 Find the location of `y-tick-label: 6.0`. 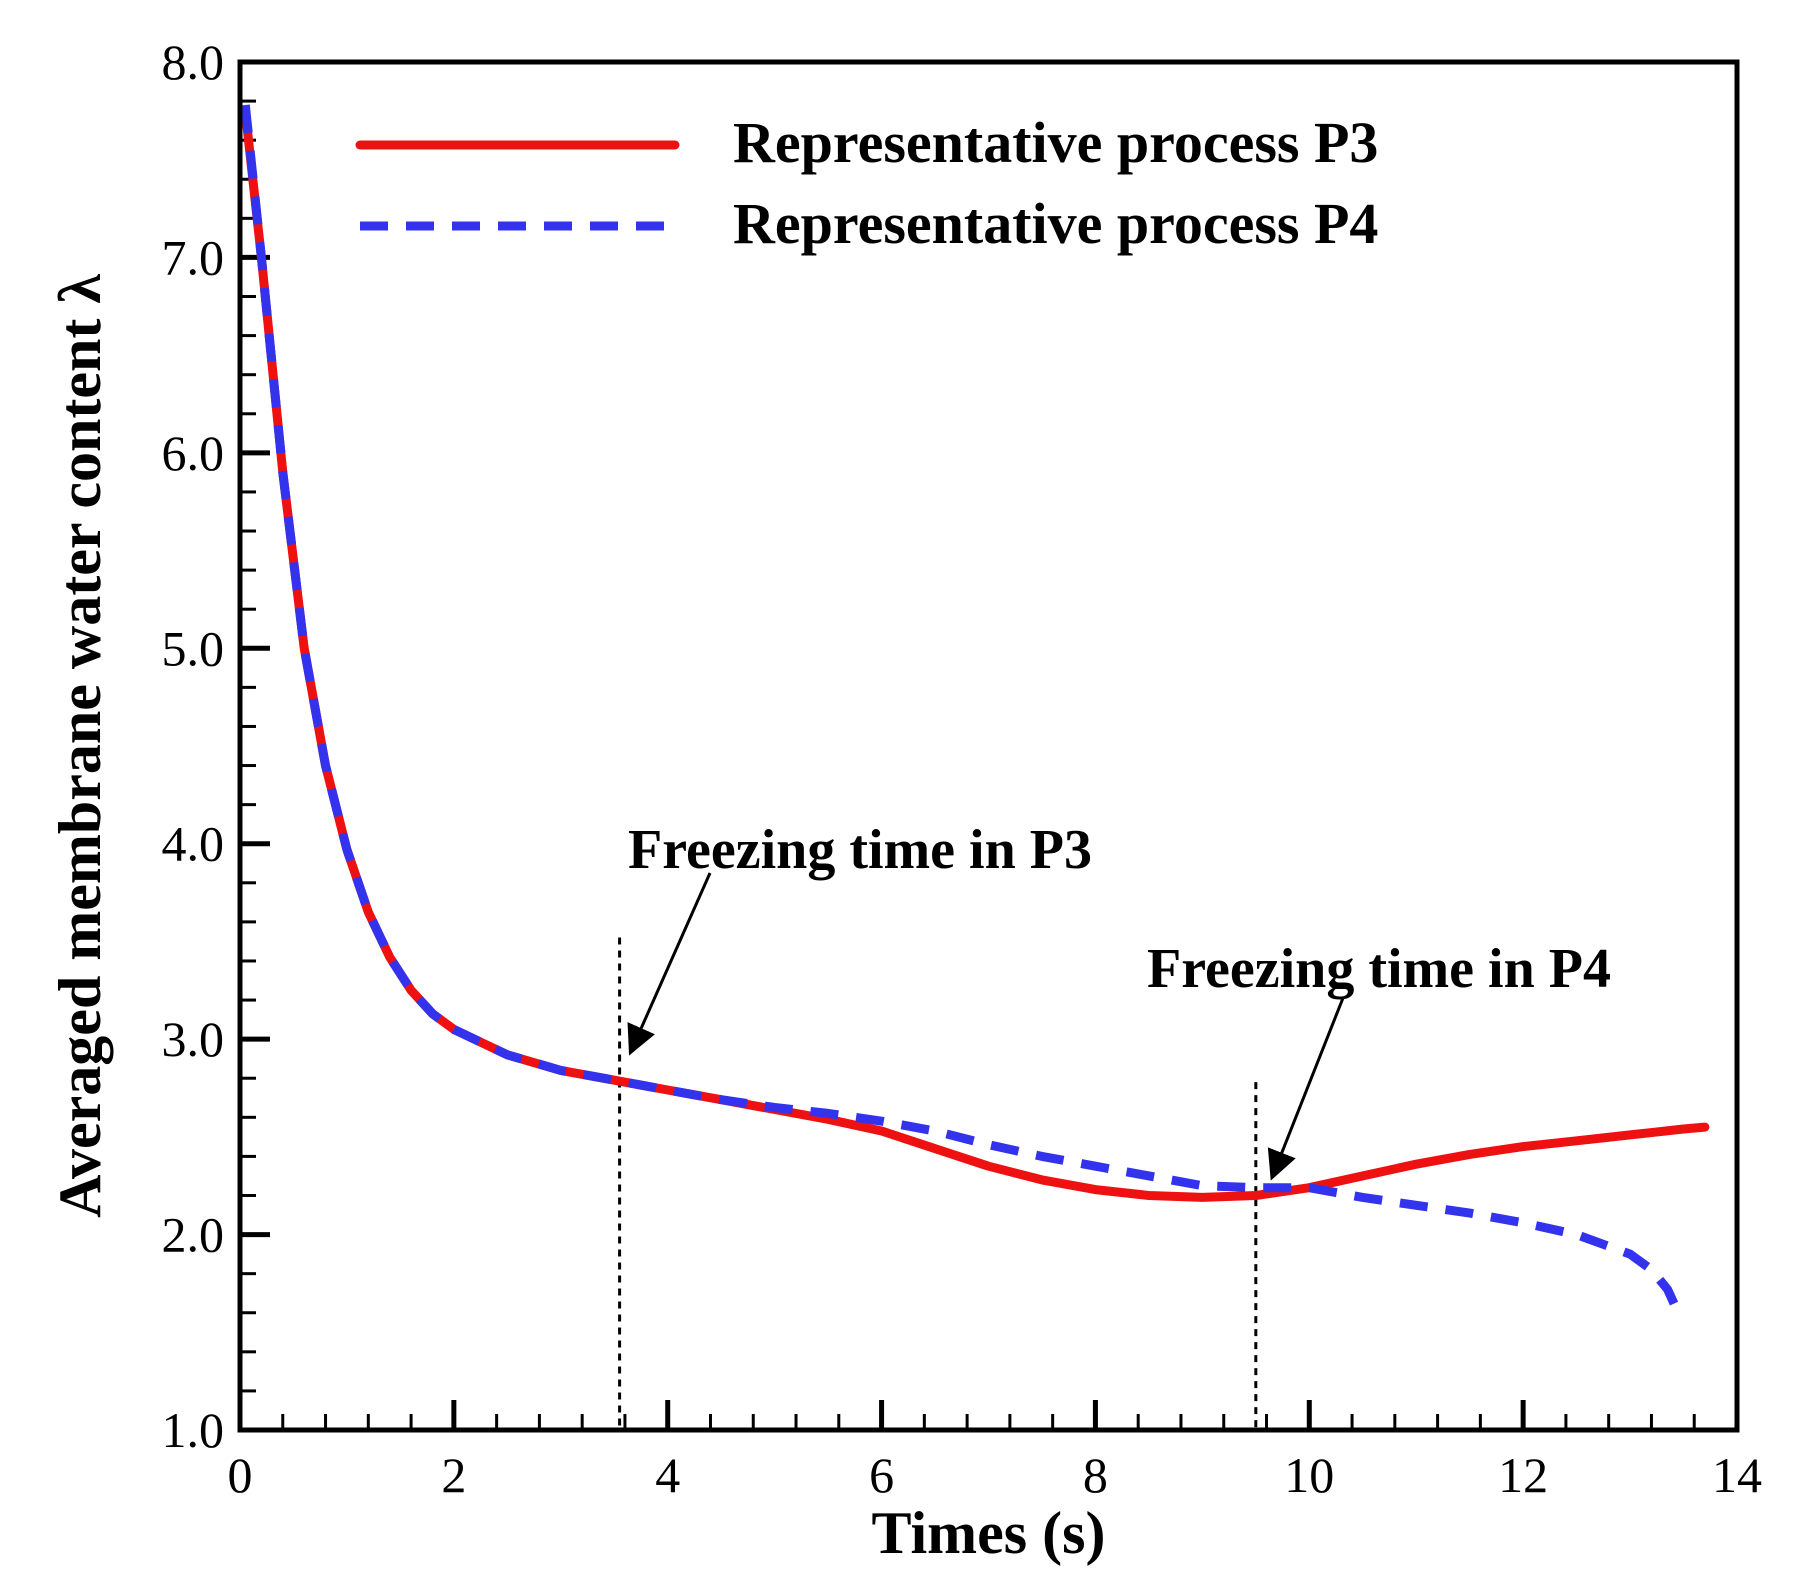

y-tick-label: 6.0 is located at coordinates (193, 453).